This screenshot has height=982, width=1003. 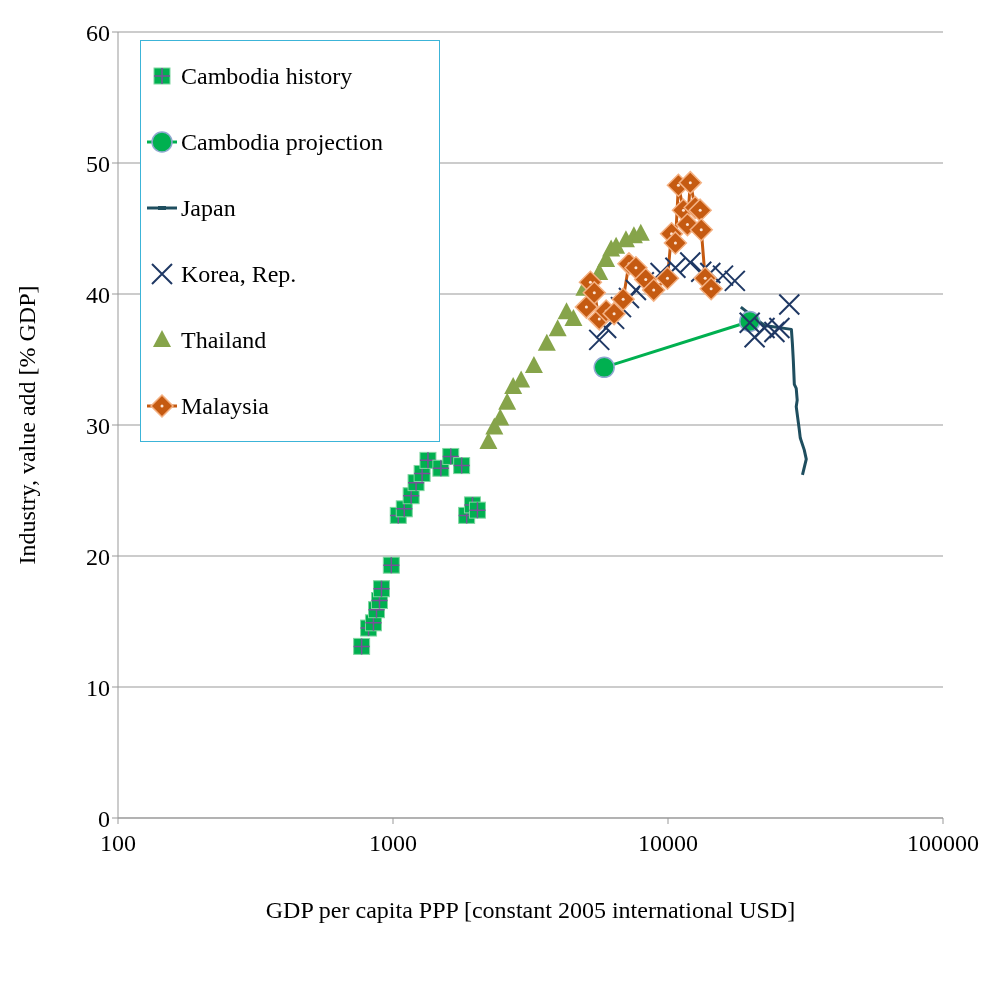 What do you see at coordinates (118, 843) in the screenshot?
I see `x-tick-label: 100` at bounding box center [118, 843].